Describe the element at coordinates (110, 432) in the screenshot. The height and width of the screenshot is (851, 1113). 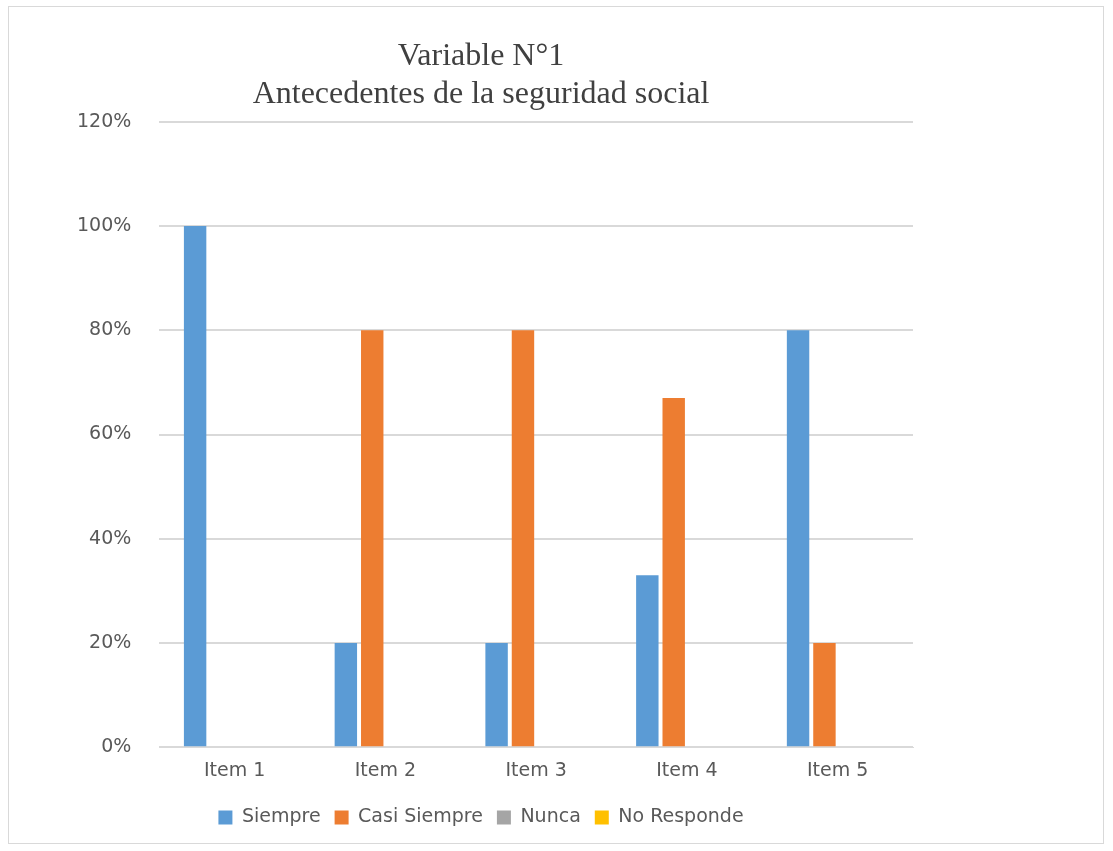
I see `y-tick-label: 60%` at that location.